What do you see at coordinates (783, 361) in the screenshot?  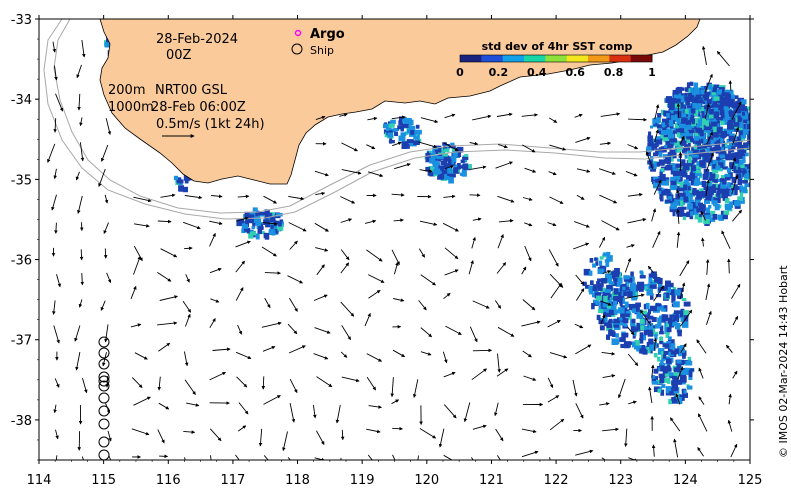 I see `copyright-credit: © IMOS 02-Mar-2024 14:43 Hobart` at bounding box center [783, 361].